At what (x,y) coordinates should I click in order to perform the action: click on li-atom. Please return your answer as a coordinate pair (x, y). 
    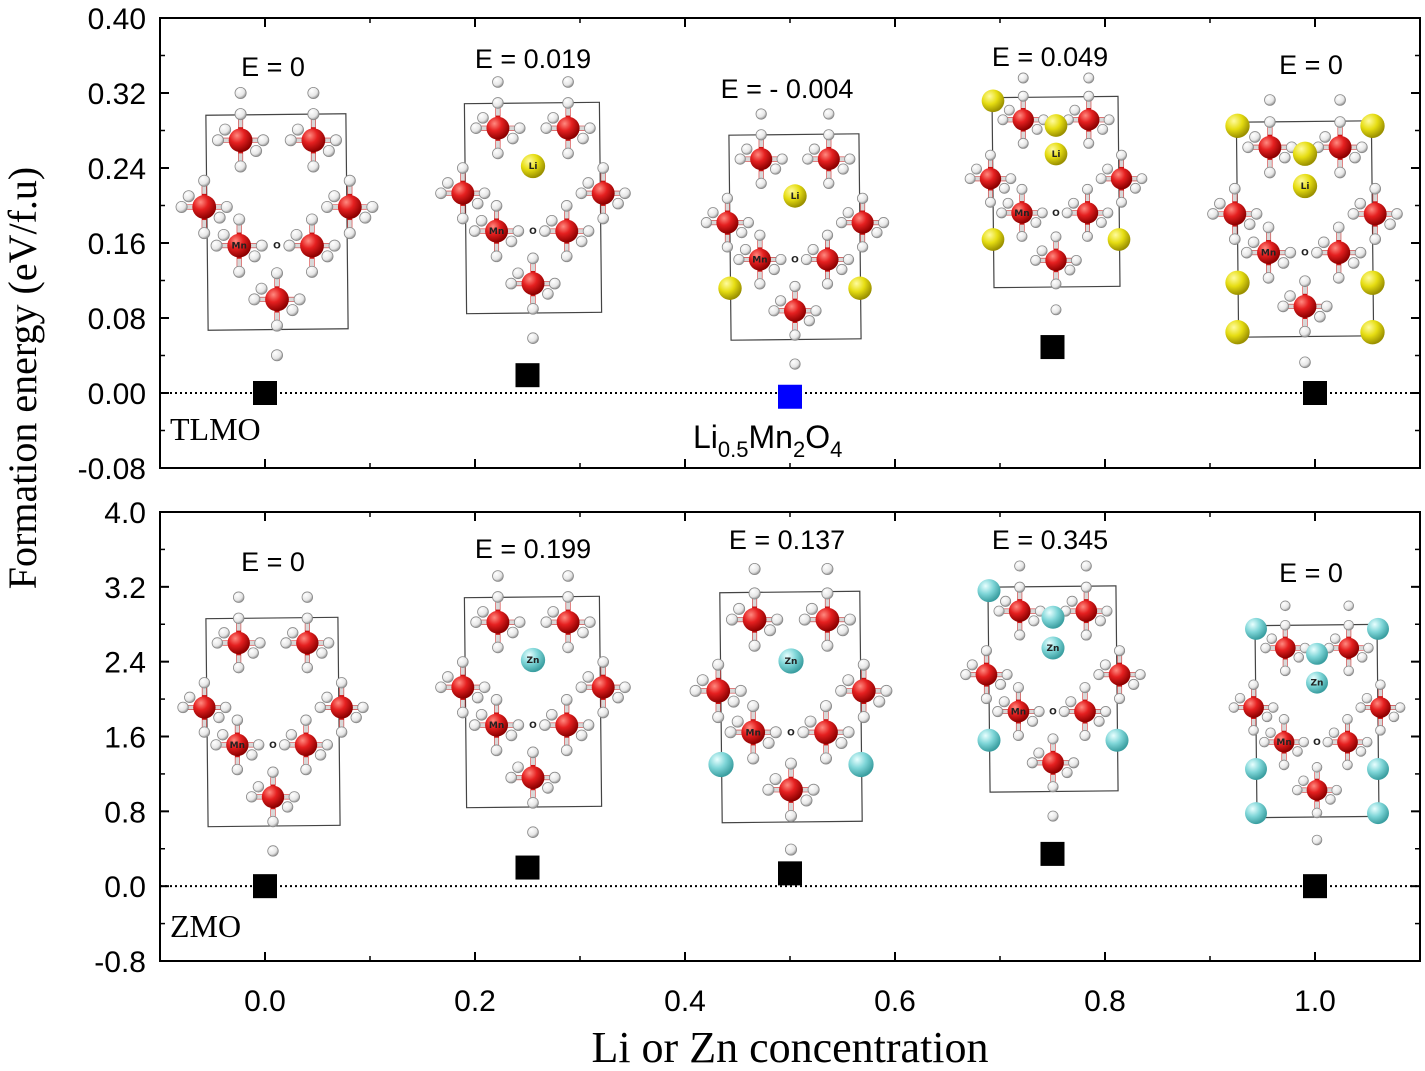
    Looking at the image, I should click on (795, 196).